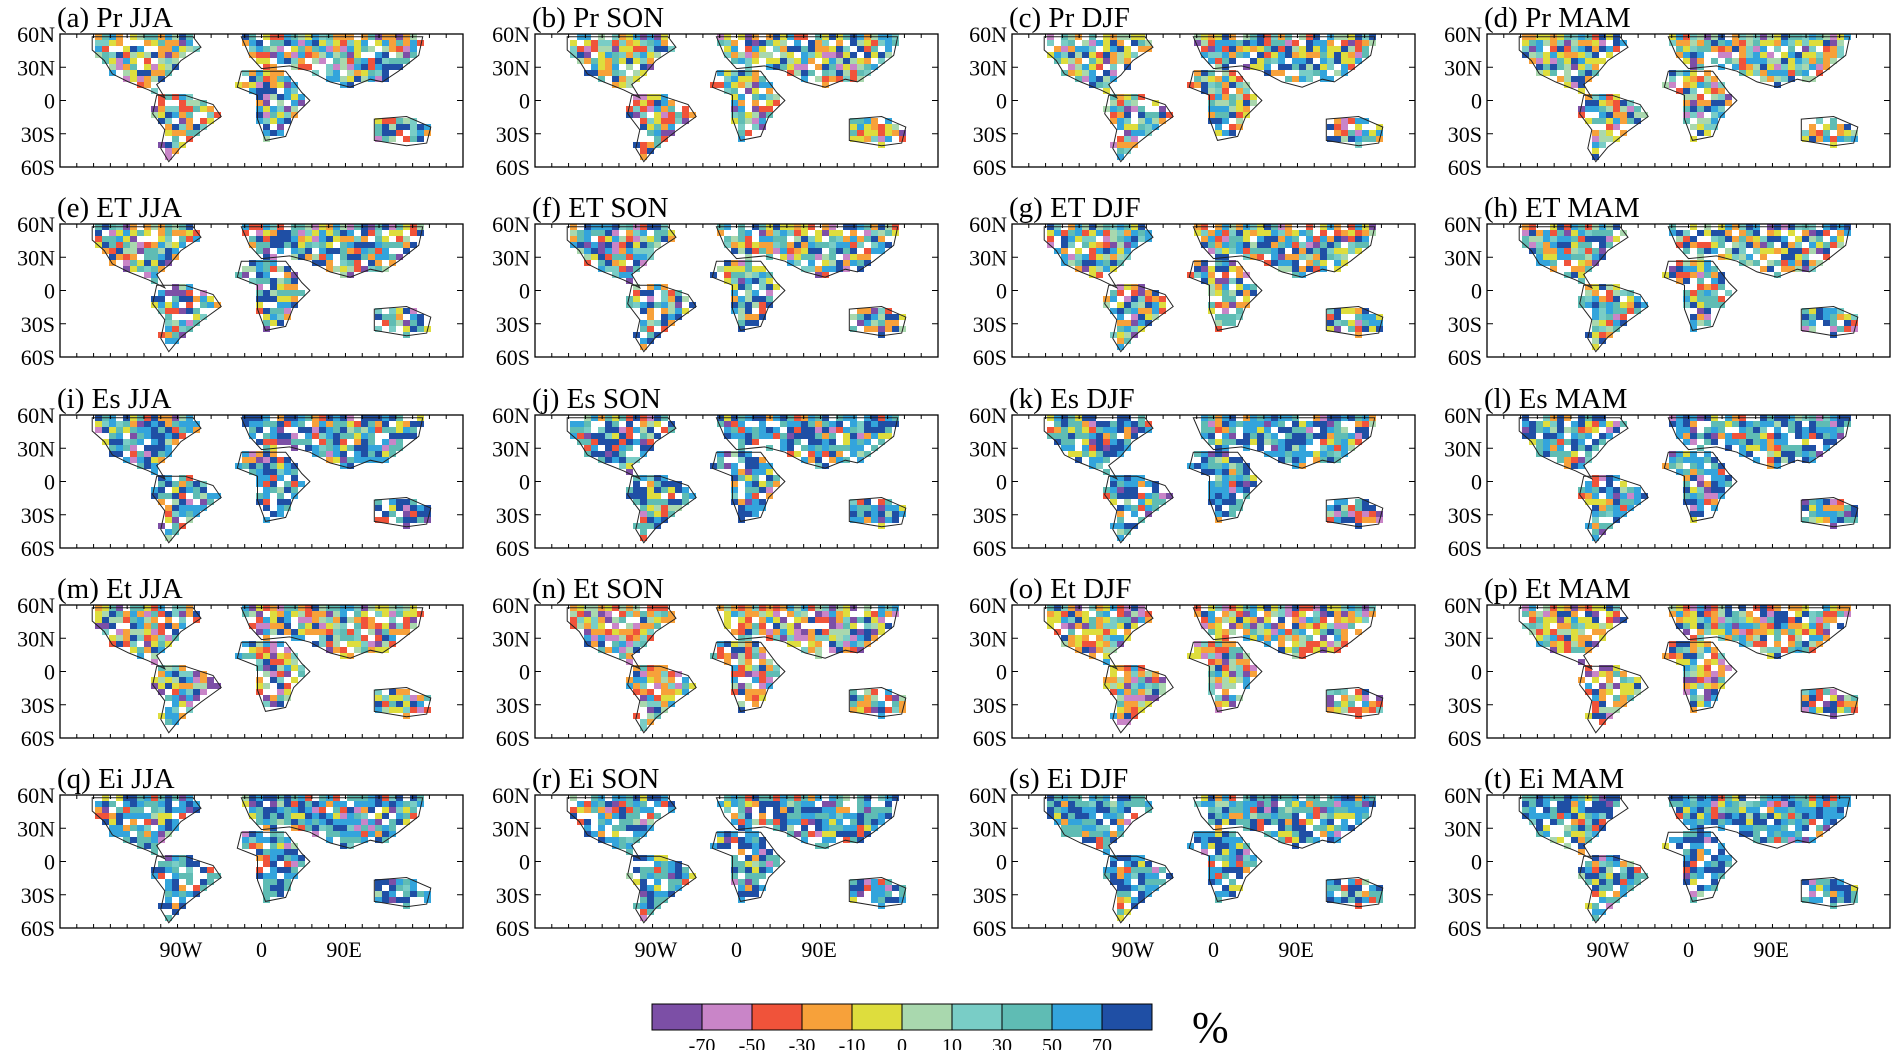 Image resolution: width=1904 pixels, height=1050 pixels. I want to click on panel-title: (e) ET JJA, so click(119, 208).